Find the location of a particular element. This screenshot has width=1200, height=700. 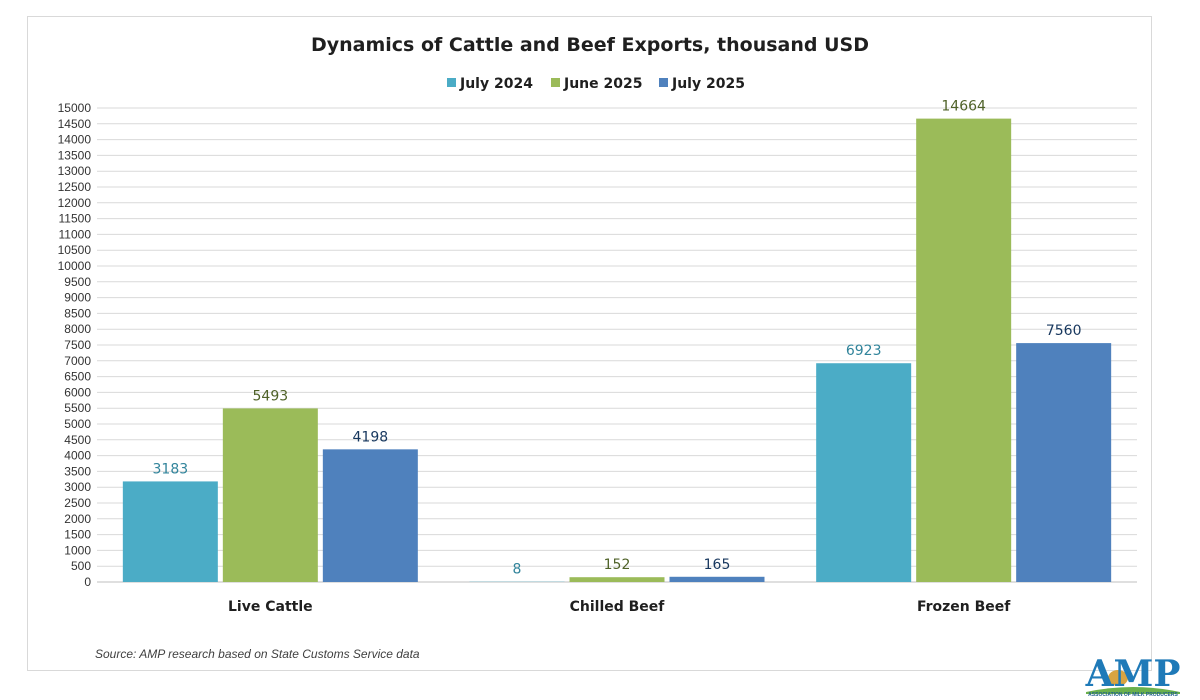

y-tick-label: 13000 is located at coordinates (75, 171).